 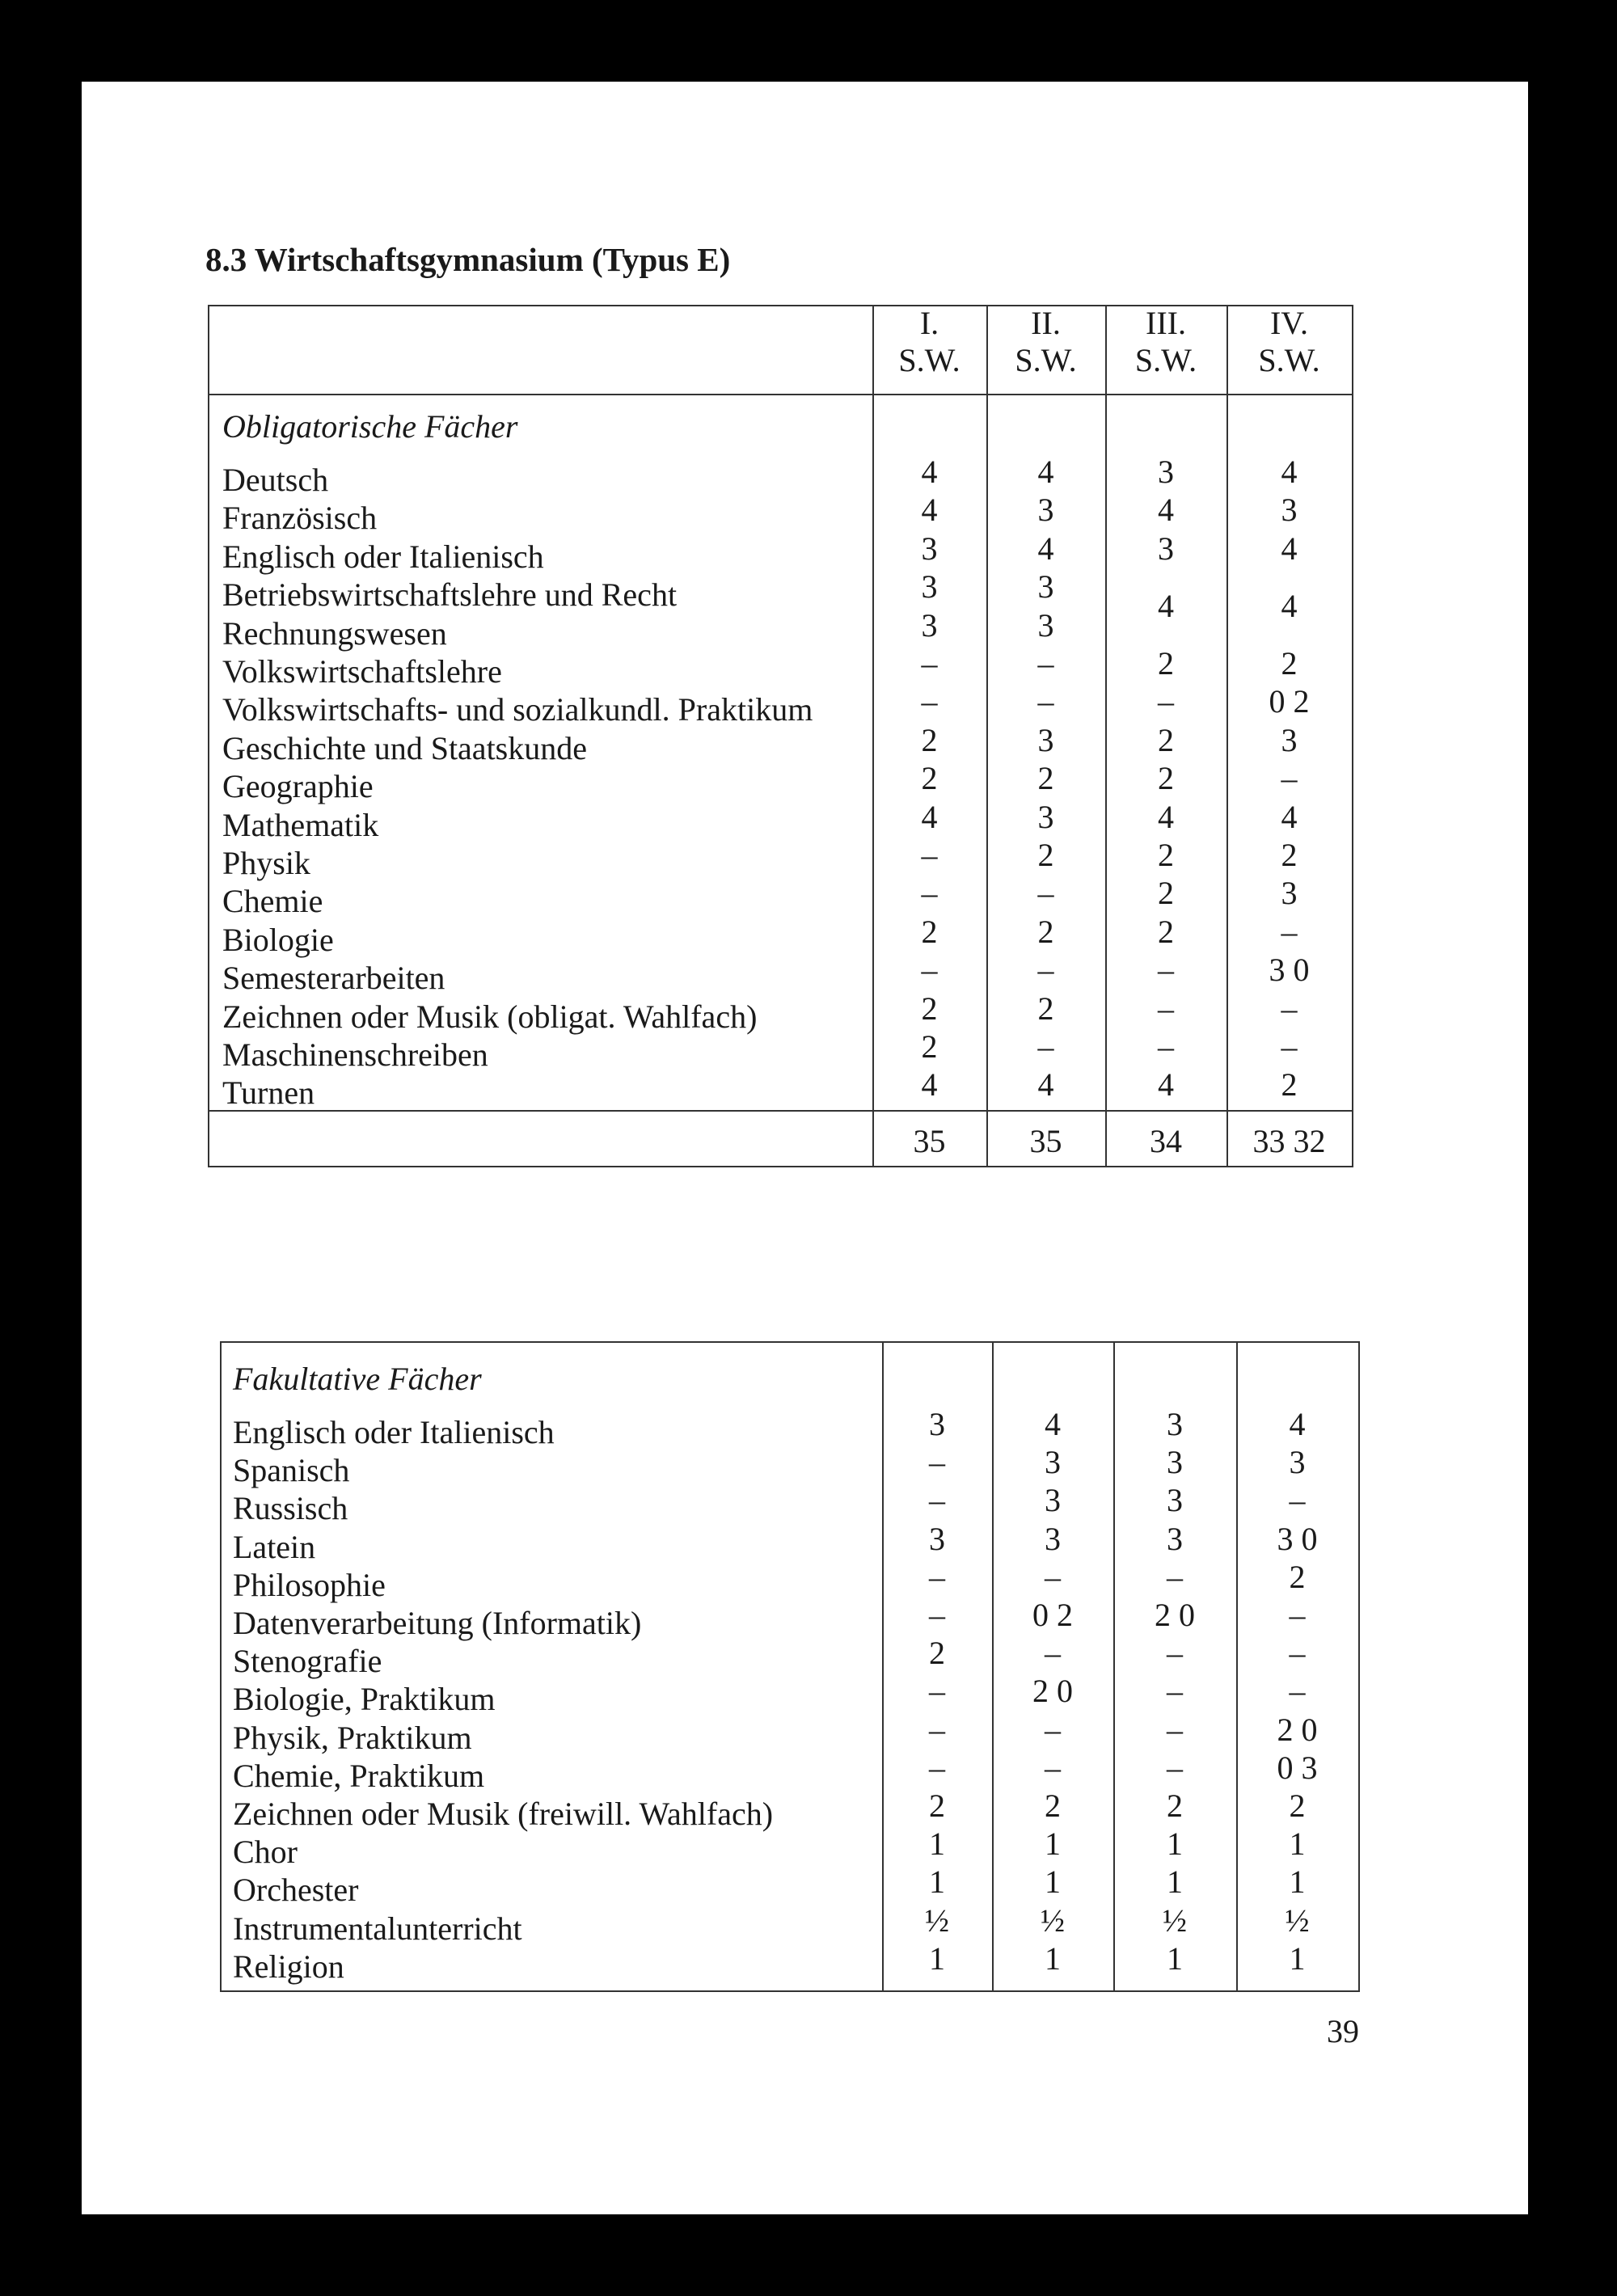 I want to click on column-header-roman: IV., so click(x=1289, y=323).